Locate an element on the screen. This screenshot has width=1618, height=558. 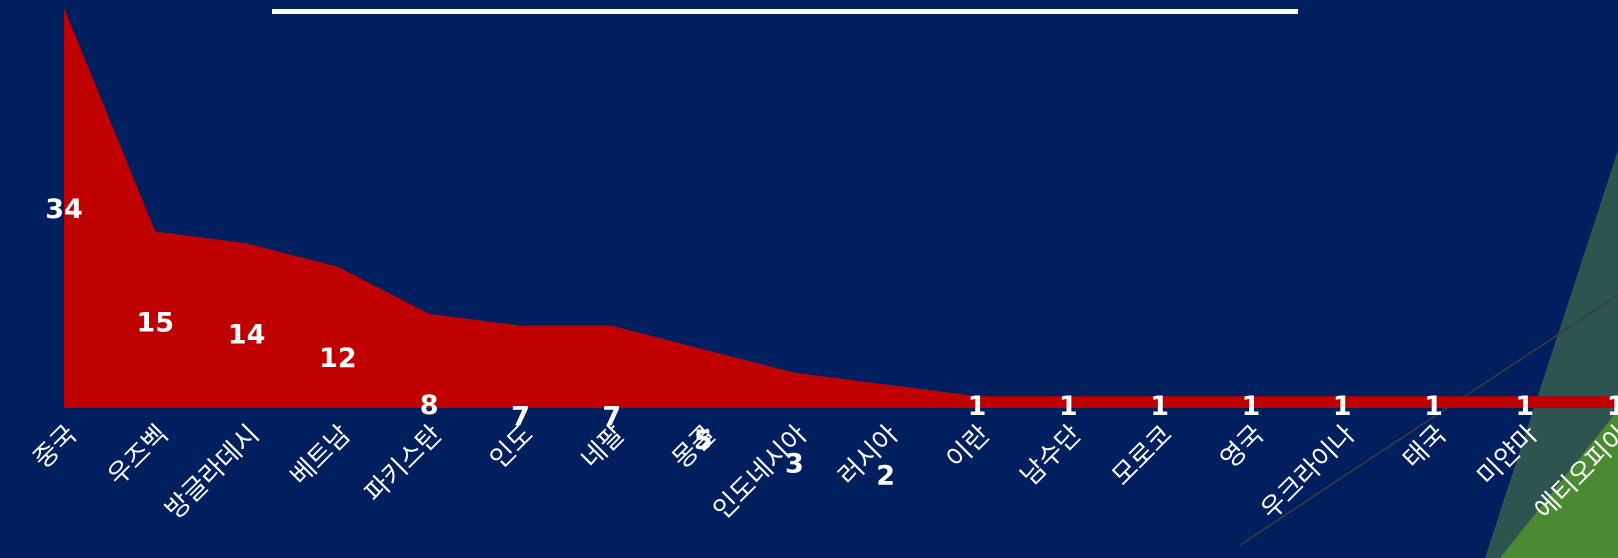
title-underline is located at coordinates (785, 11).